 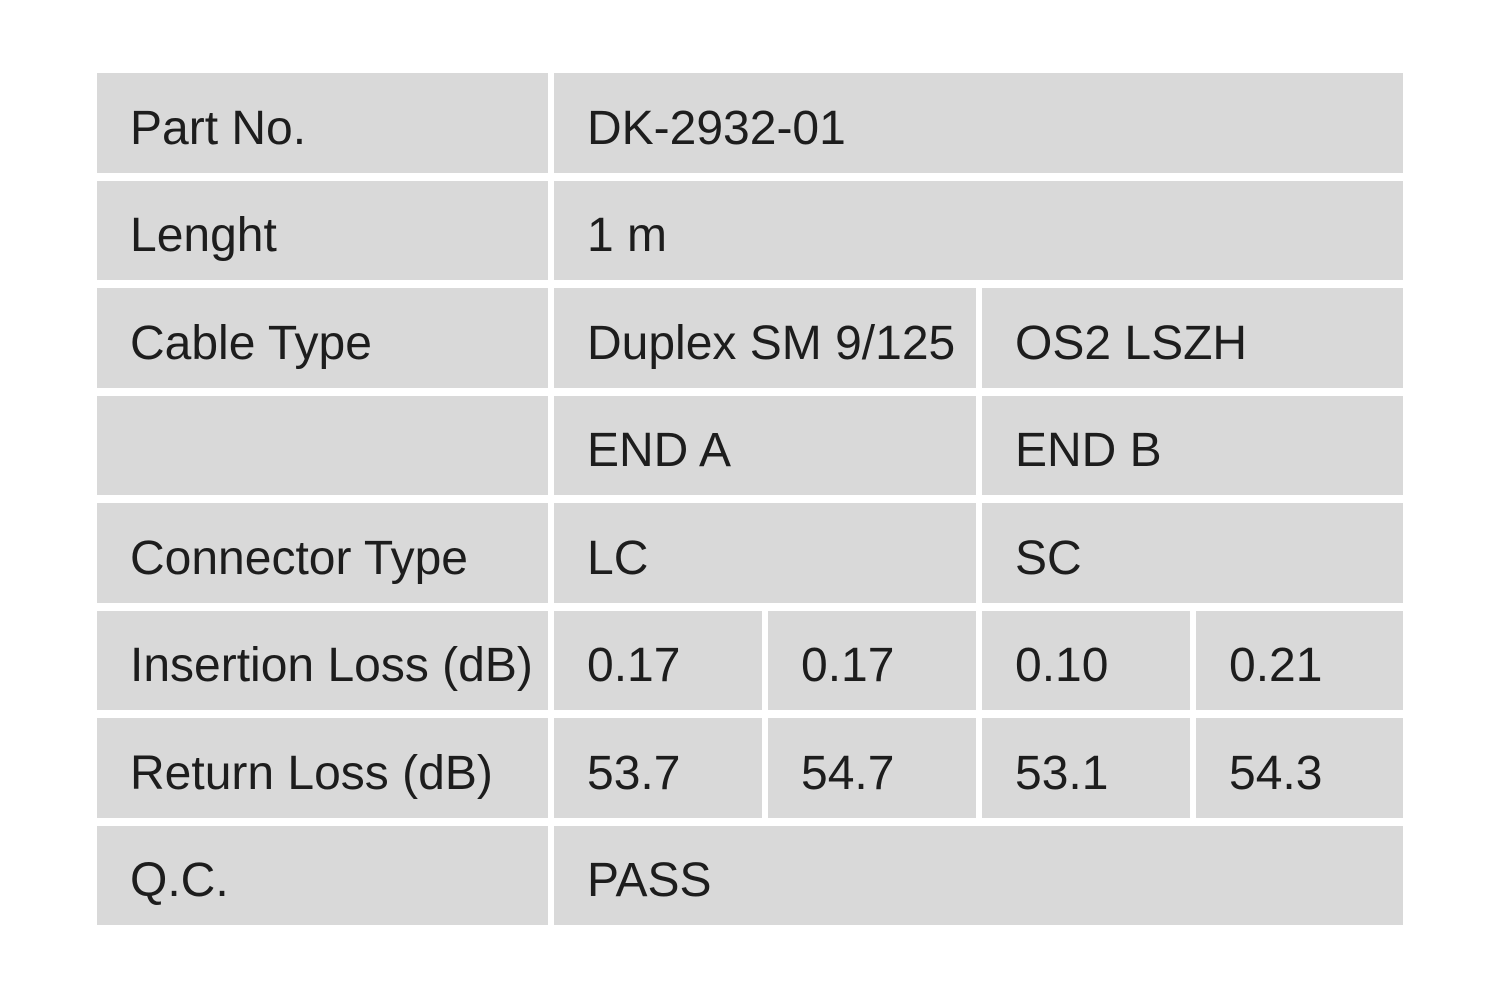 I want to click on cell-insertion-loss-label: Insertion Loss (dB), so click(x=322, y=660).